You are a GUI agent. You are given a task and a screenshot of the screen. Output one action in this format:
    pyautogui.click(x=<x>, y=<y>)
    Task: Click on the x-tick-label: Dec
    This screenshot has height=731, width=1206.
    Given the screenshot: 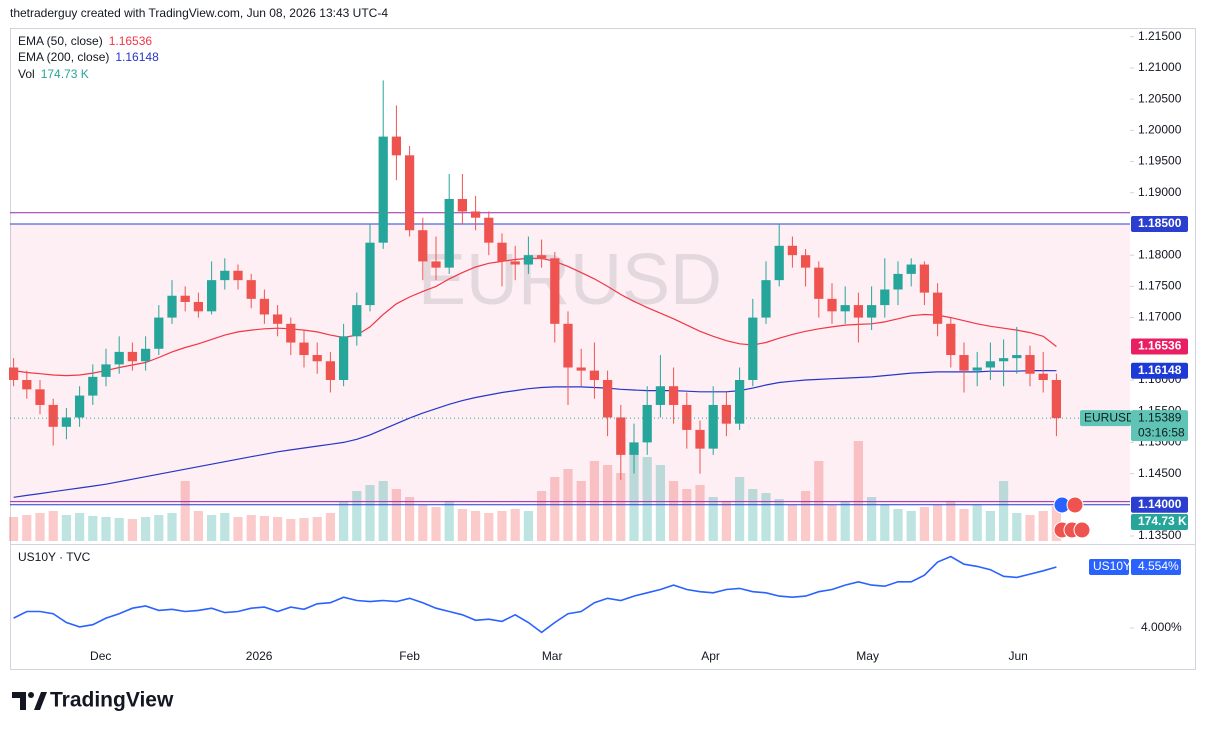 What is the action you would take?
    pyautogui.click(x=100, y=656)
    